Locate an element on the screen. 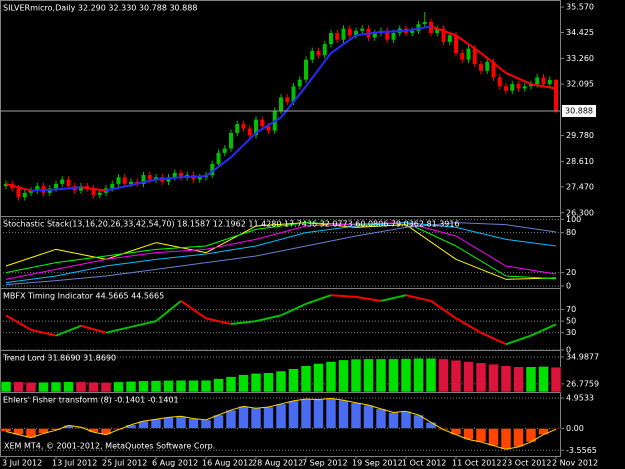  y-tick-label: 80 is located at coordinates (571, 232).